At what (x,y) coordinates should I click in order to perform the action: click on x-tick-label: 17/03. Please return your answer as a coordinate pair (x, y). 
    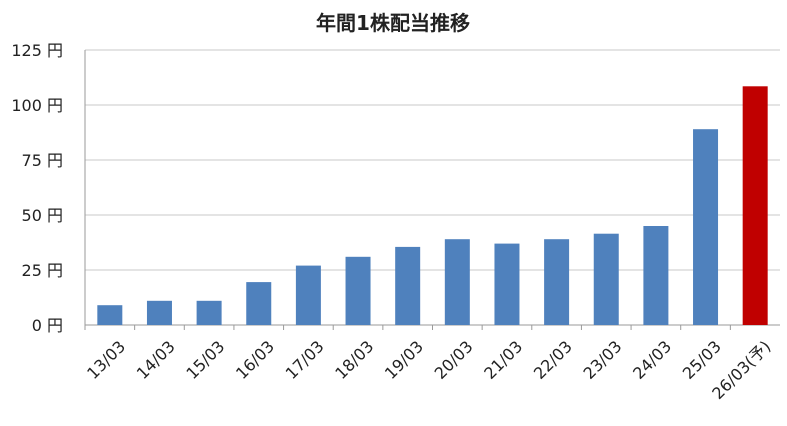
    Looking at the image, I should click on (305, 360).